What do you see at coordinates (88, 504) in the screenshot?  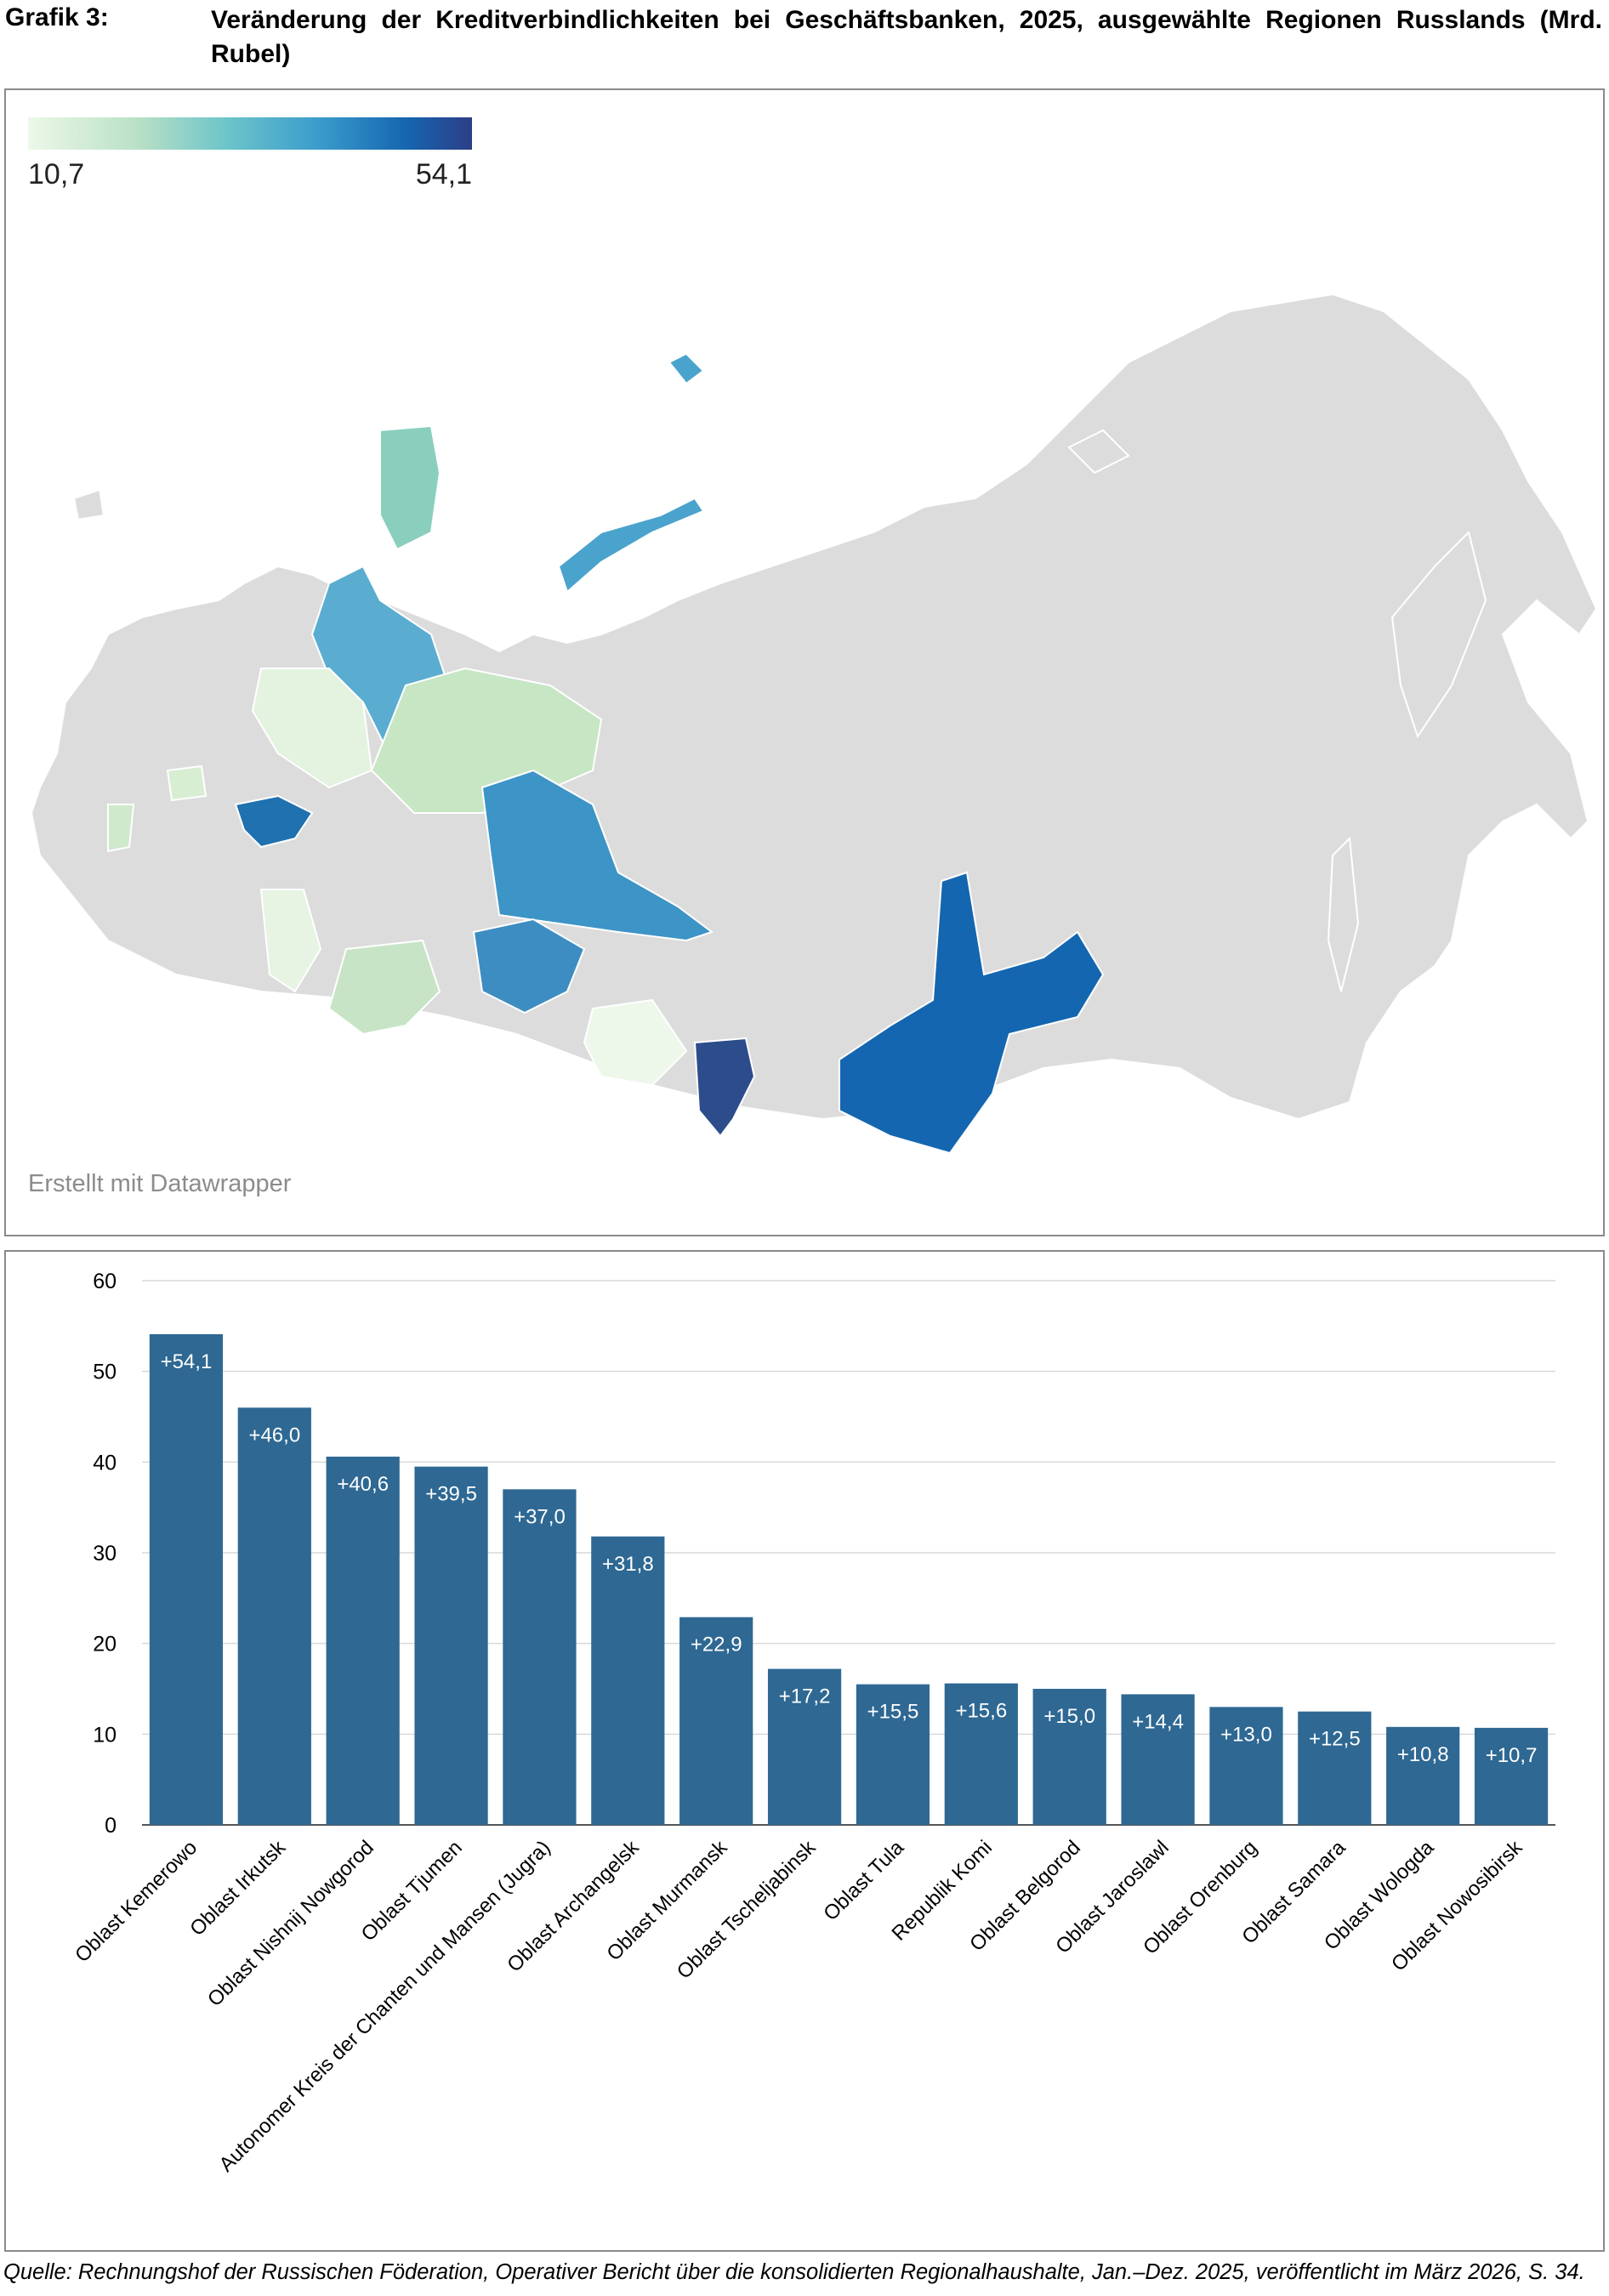 I see `kaliningrad` at bounding box center [88, 504].